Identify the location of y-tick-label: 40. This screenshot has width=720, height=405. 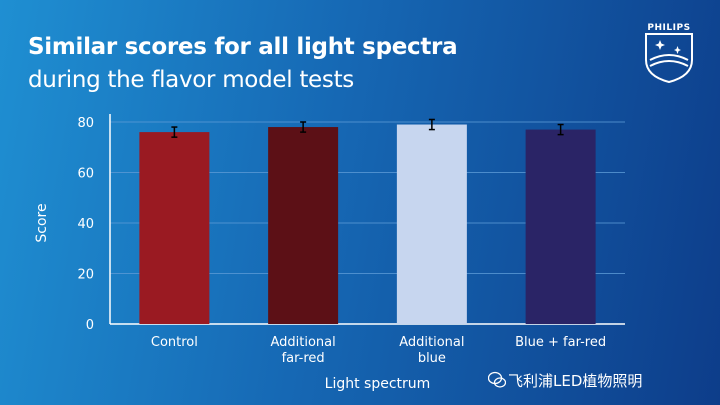
(85, 224).